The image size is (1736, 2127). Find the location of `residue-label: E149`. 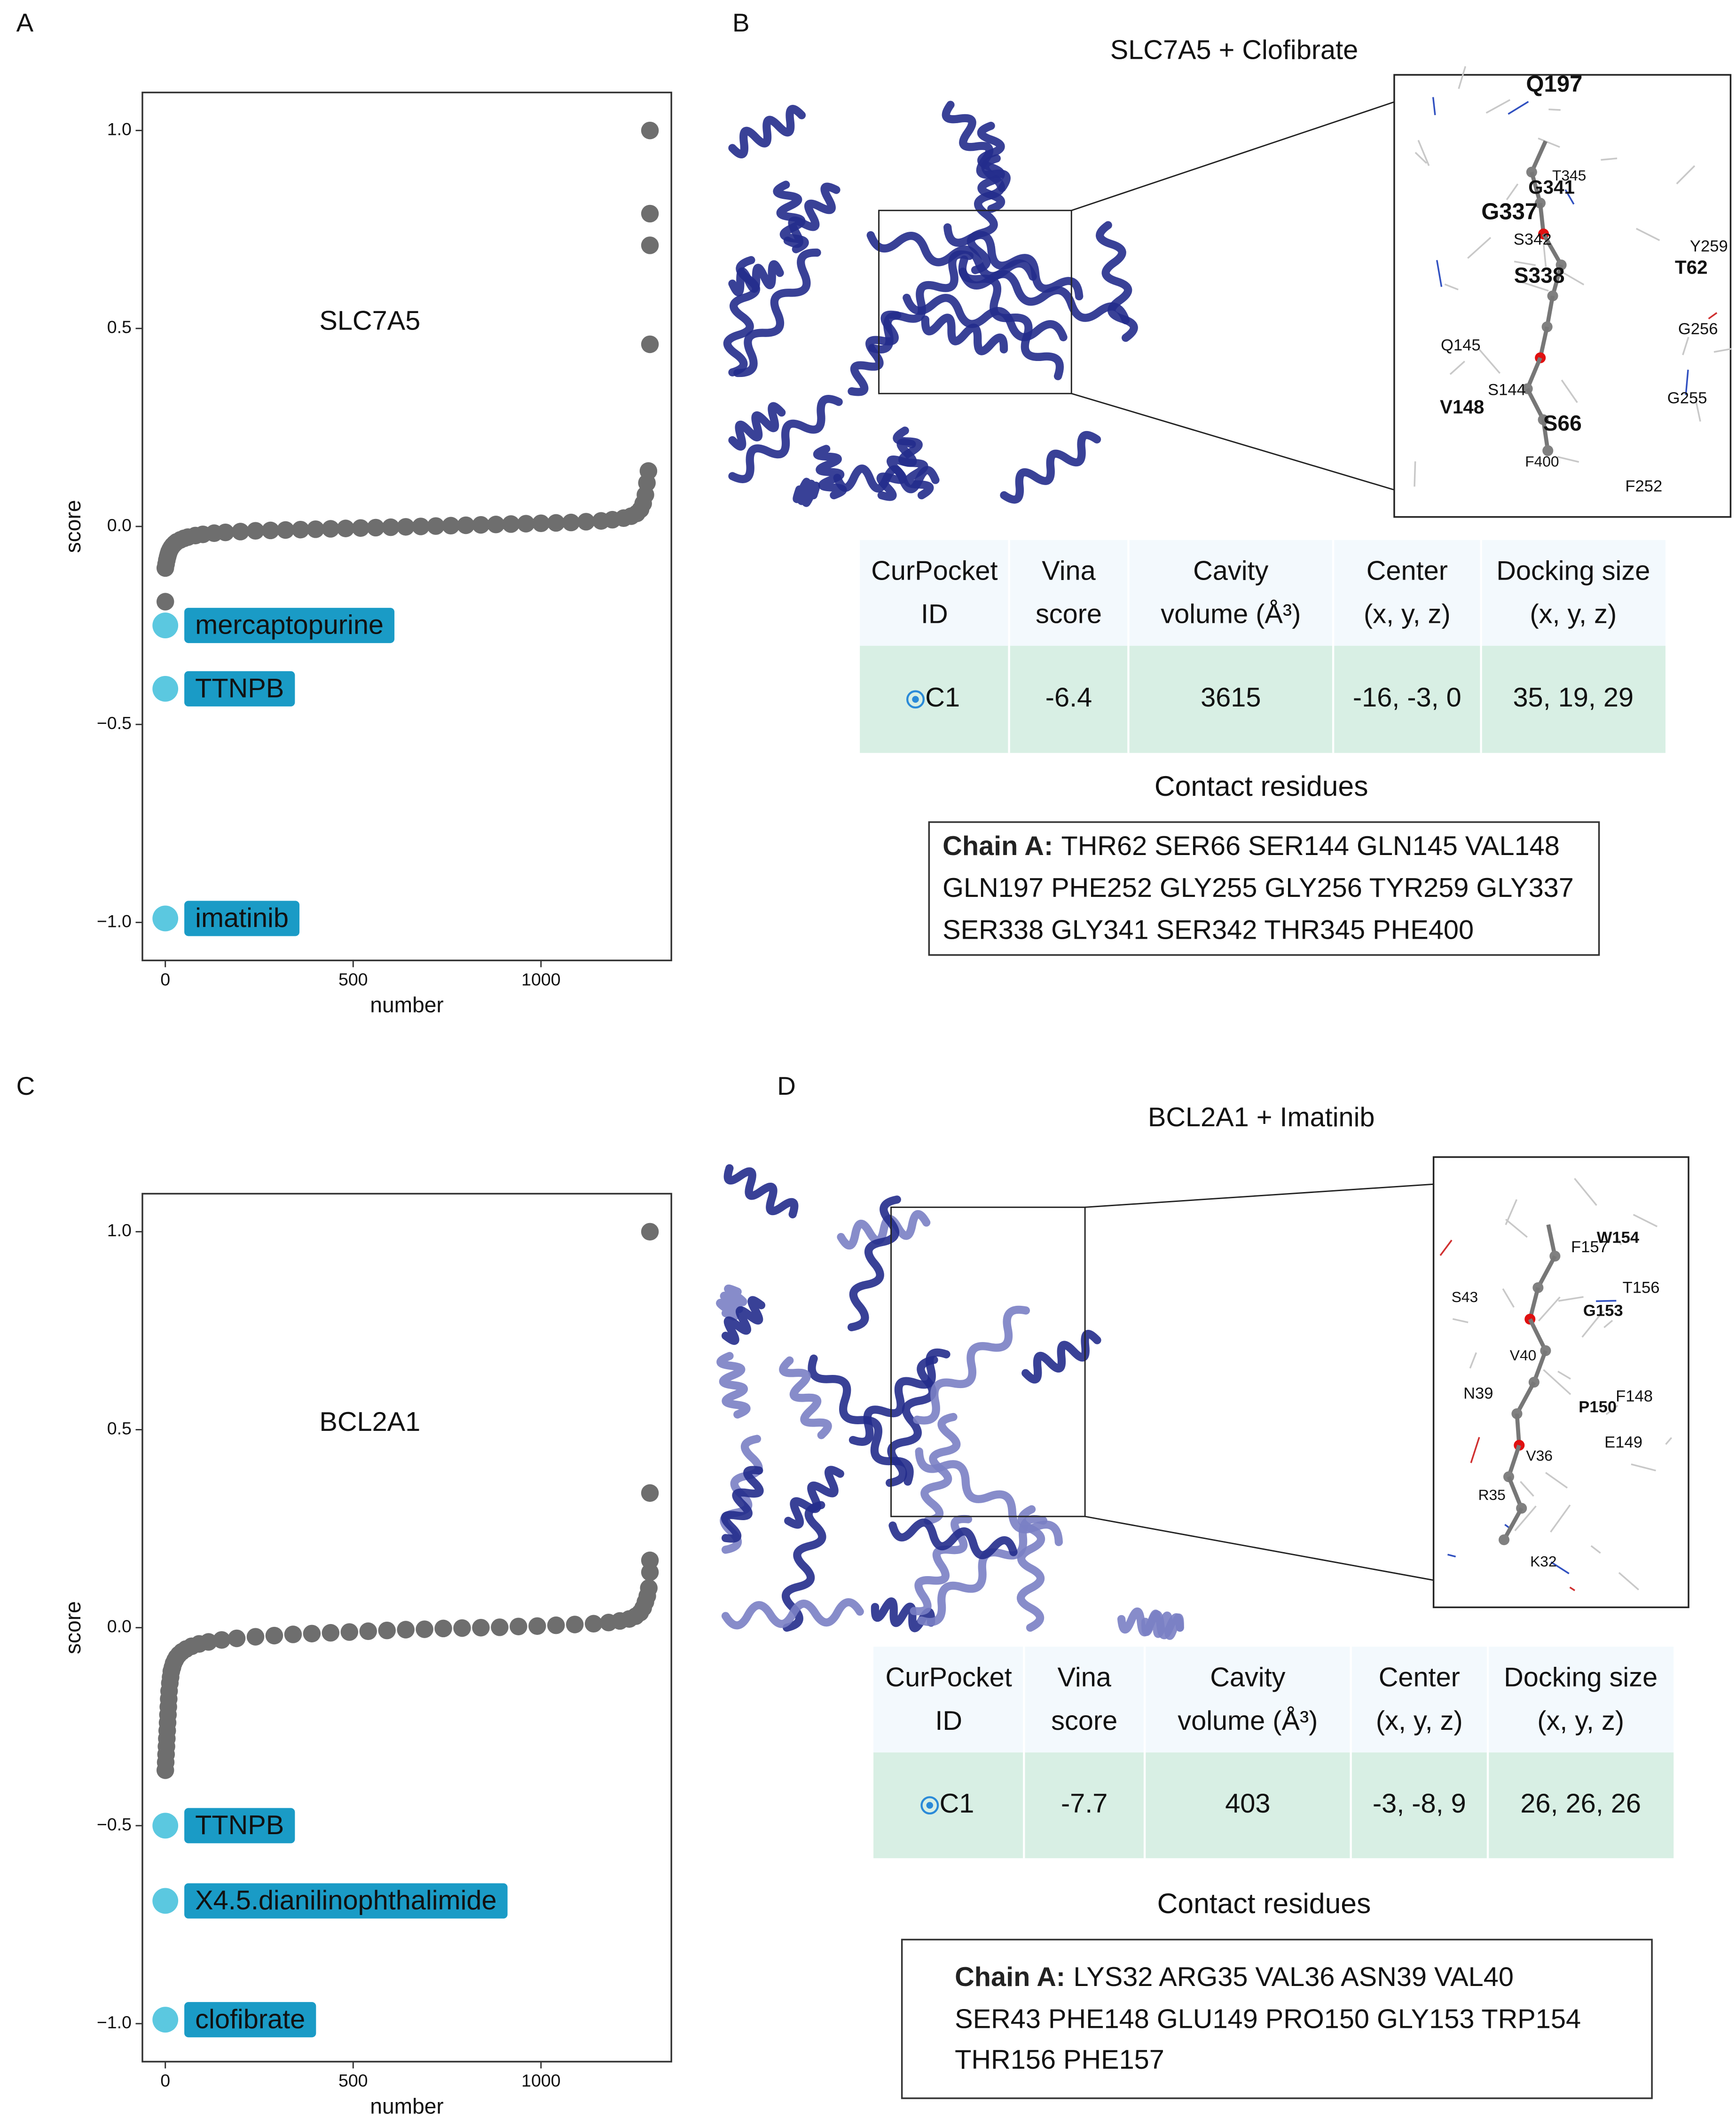

residue-label: E149 is located at coordinates (1623, 1442).